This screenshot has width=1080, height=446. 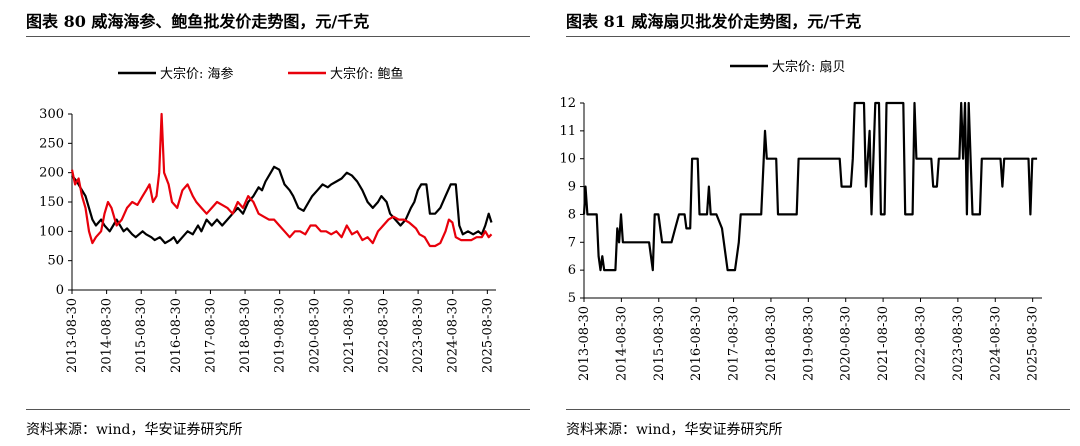 What do you see at coordinates (572, 214) in the screenshot?
I see `y-tick-label: 8` at bounding box center [572, 214].